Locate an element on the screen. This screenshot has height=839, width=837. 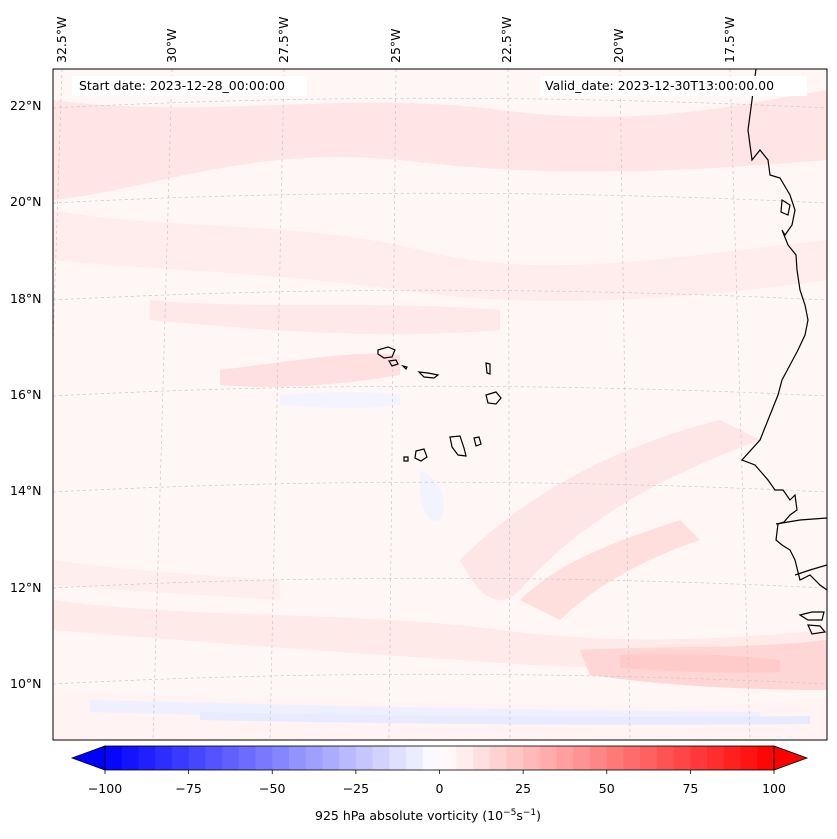
lat-label-10n: 10°N is located at coordinates (26, 683).